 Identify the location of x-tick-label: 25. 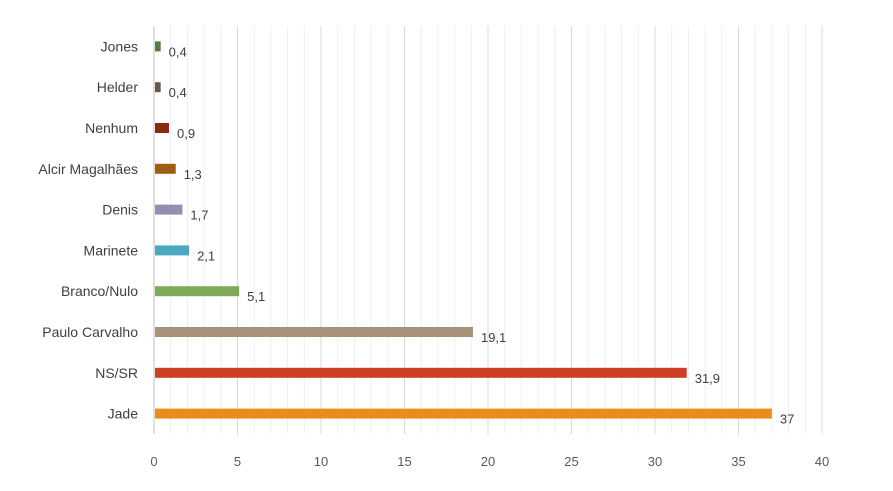
(571, 461).